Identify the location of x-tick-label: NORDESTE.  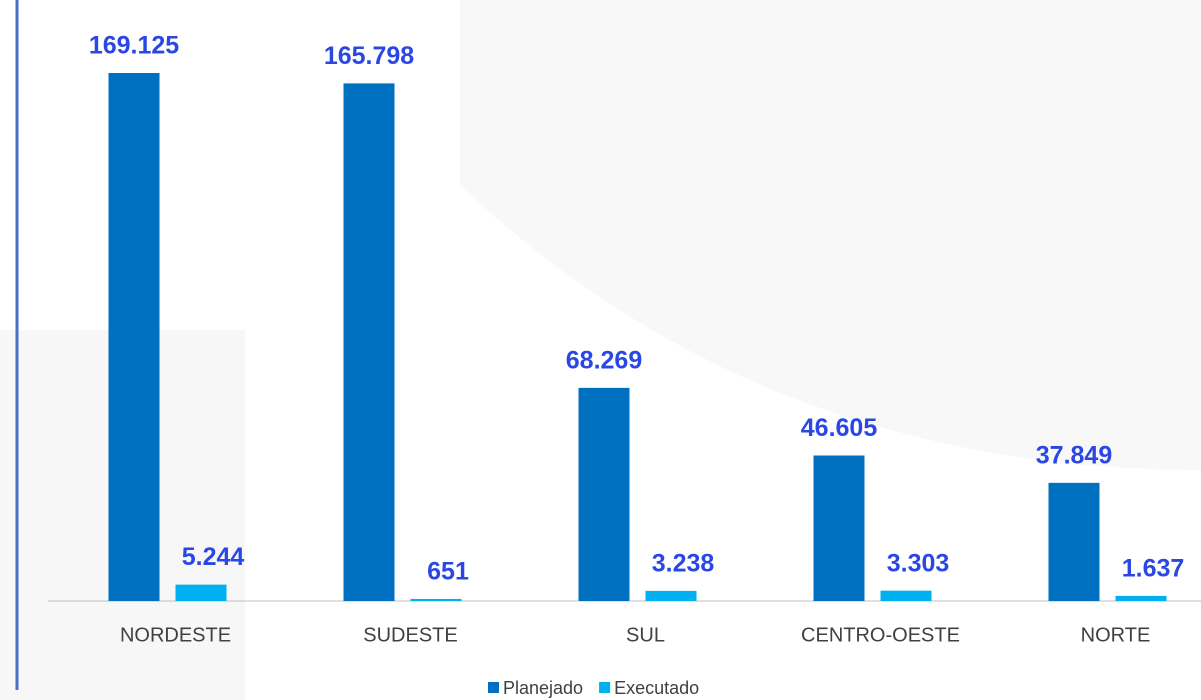
(175, 635).